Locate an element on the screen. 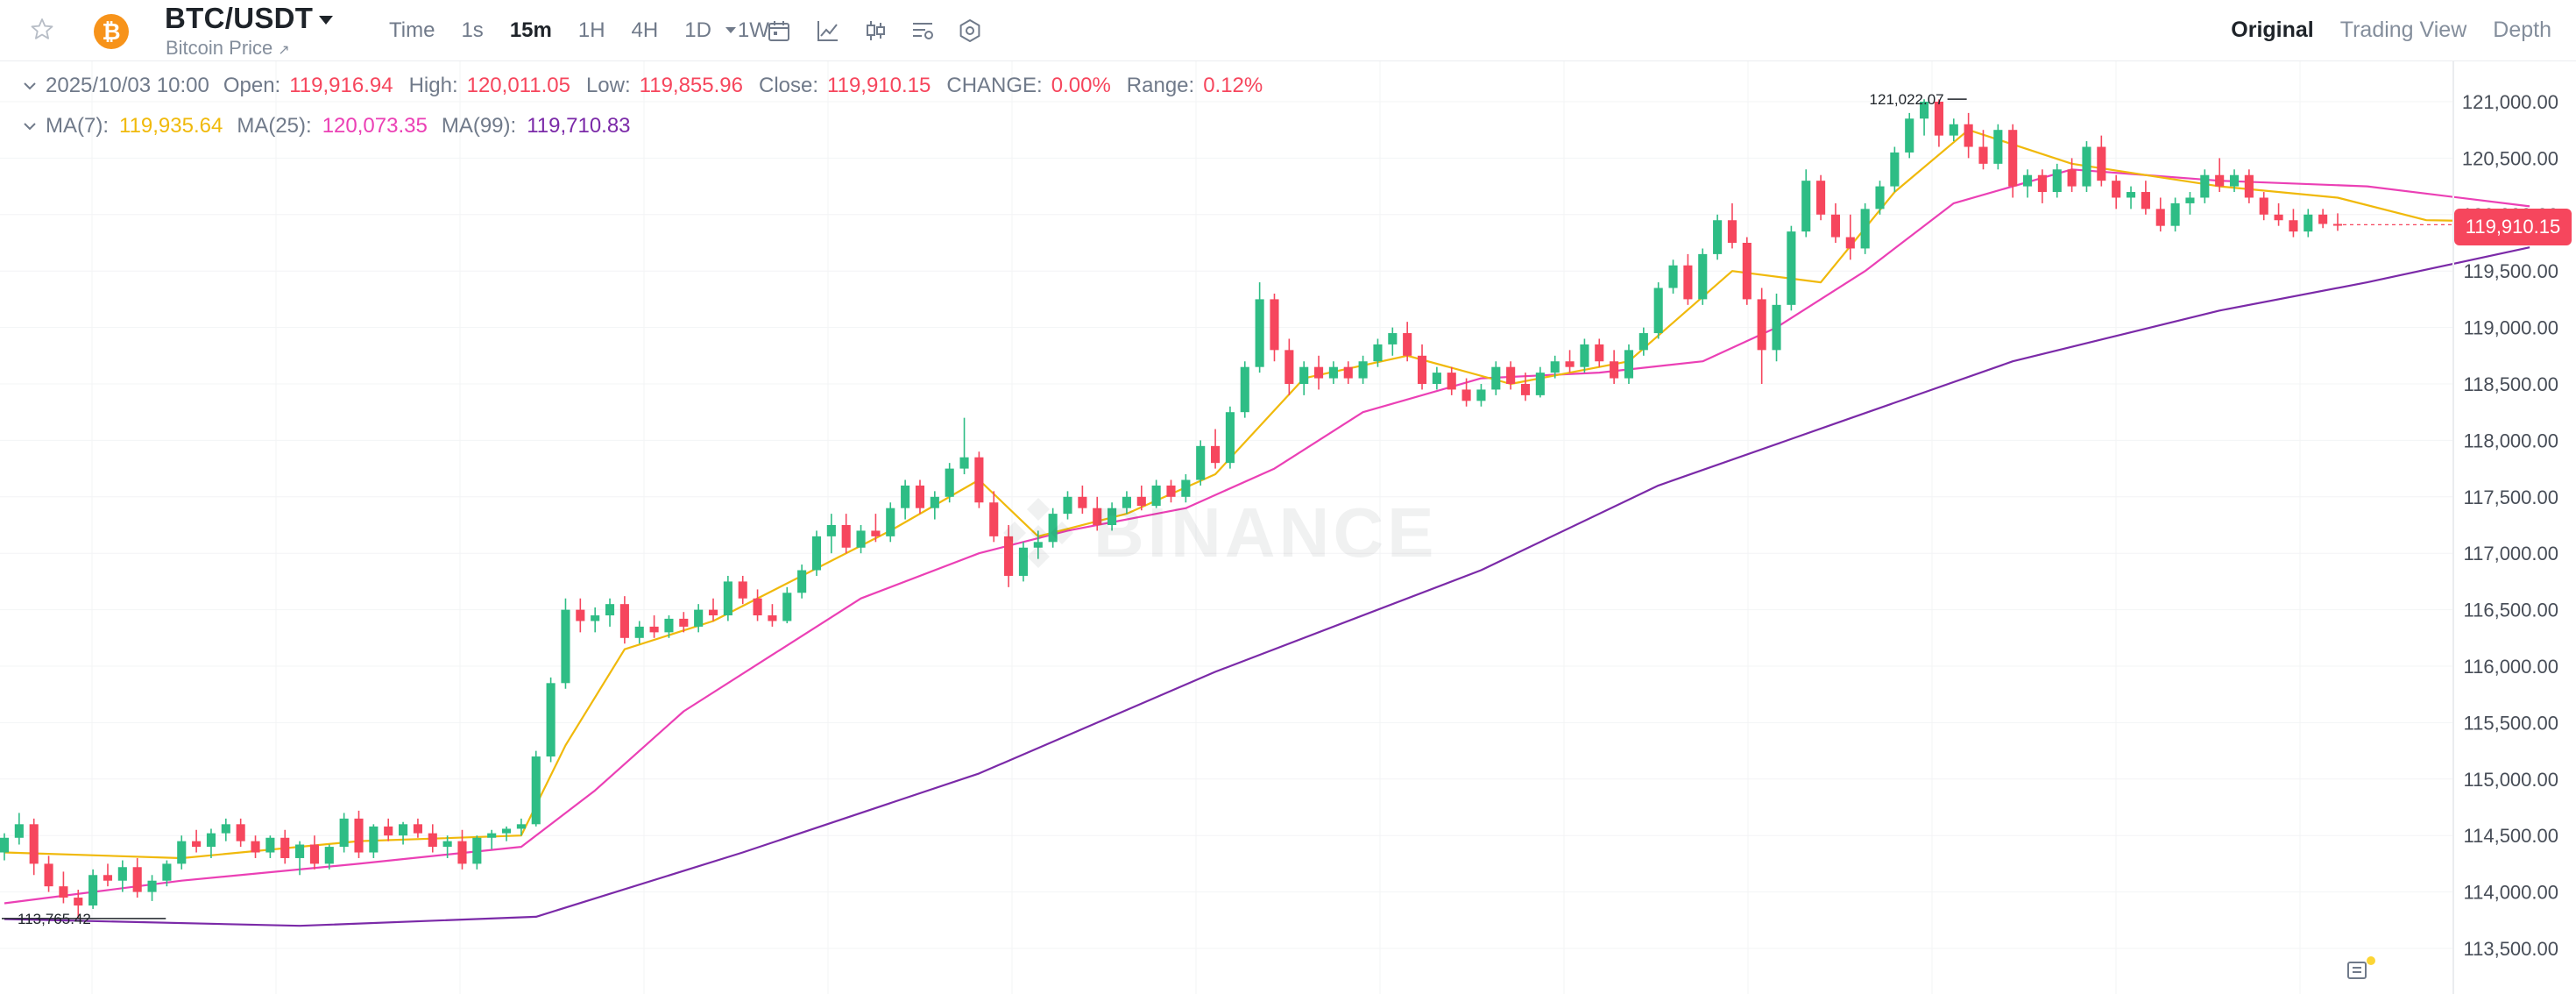  caret-down-icon is located at coordinates (325, 19).